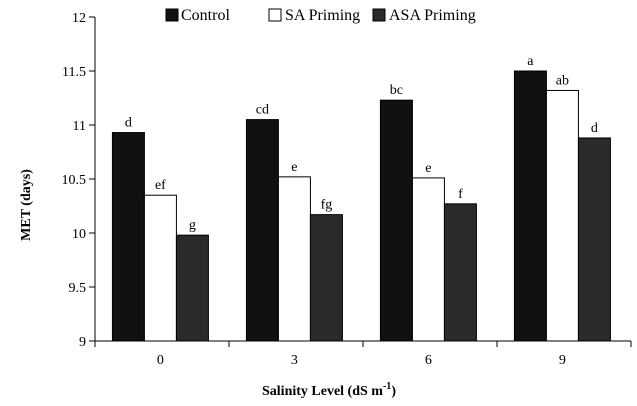 The height and width of the screenshot is (406, 637). What do you see at coordinates (82, 342) in the screenshot?
I see `y-tick-label: 9` at bounding box center [82, 342].